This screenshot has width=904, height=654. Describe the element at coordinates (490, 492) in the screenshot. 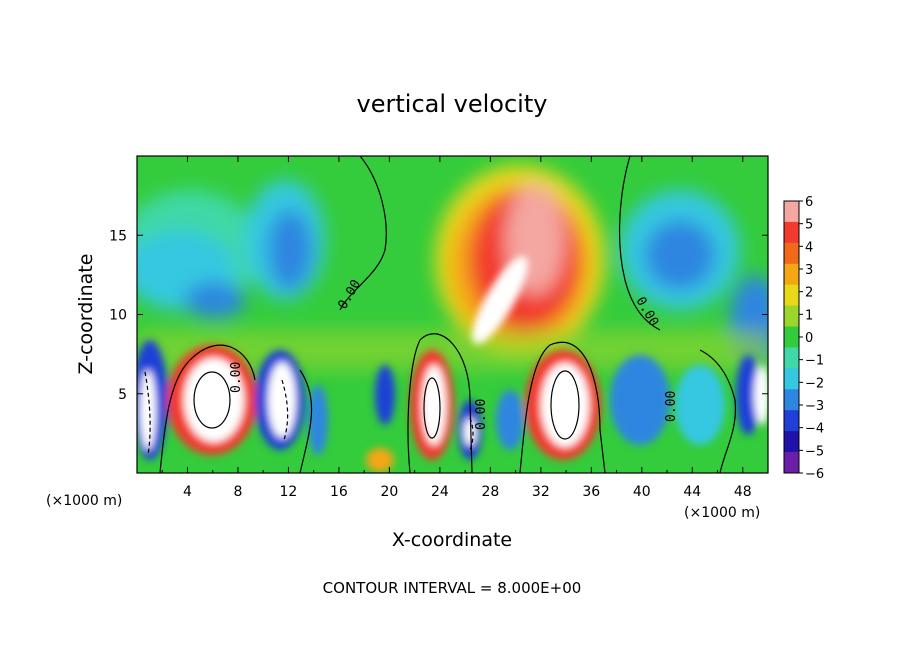

I see `x-tick-label: 28` at that location.